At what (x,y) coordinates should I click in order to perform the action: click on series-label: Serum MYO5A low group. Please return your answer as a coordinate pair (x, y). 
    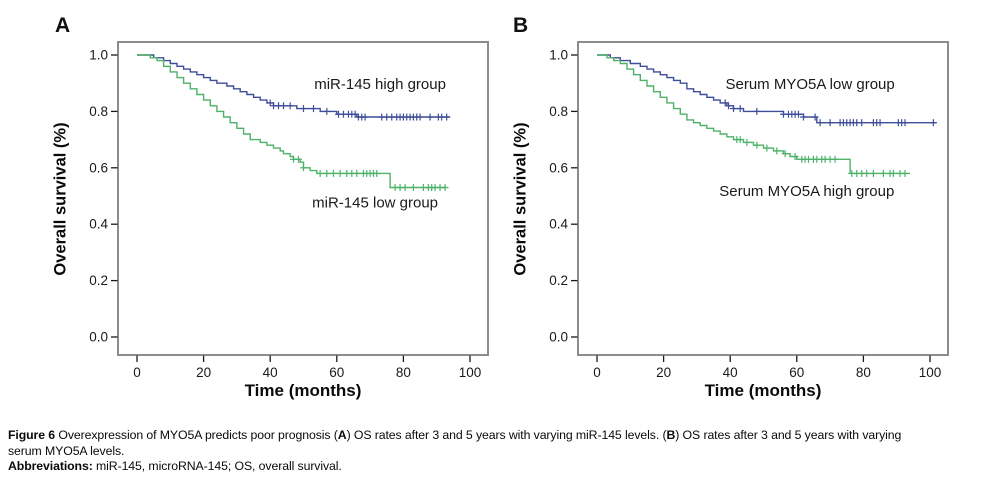
    Looking at the image, I should click on (809, 84).